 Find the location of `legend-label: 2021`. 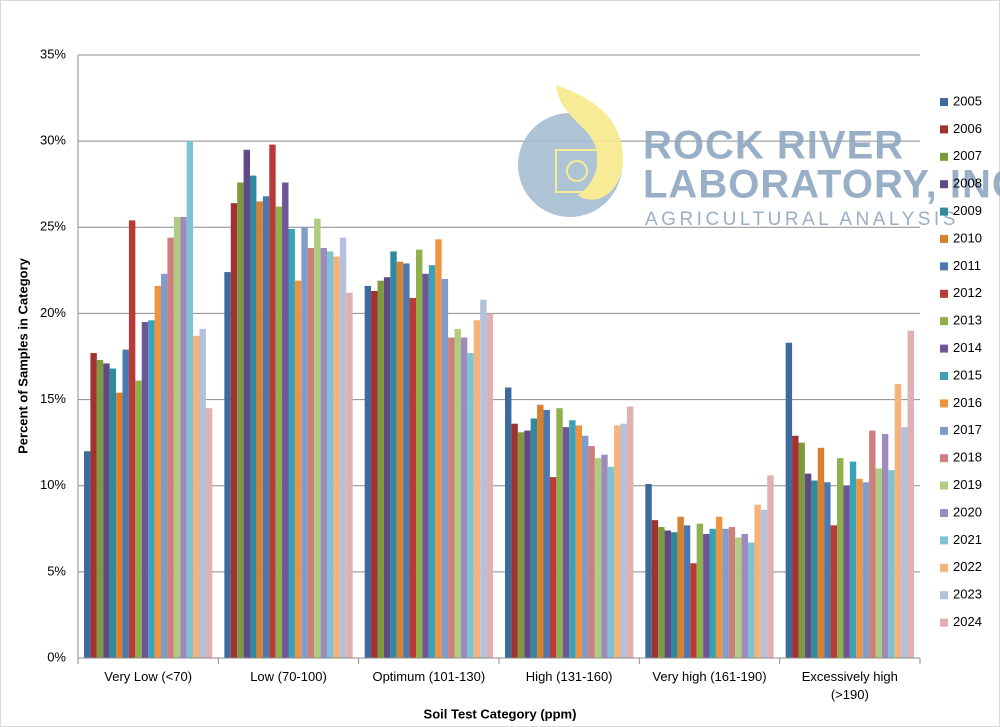

legend-label: 2021 is located at coordinates (967, 539).